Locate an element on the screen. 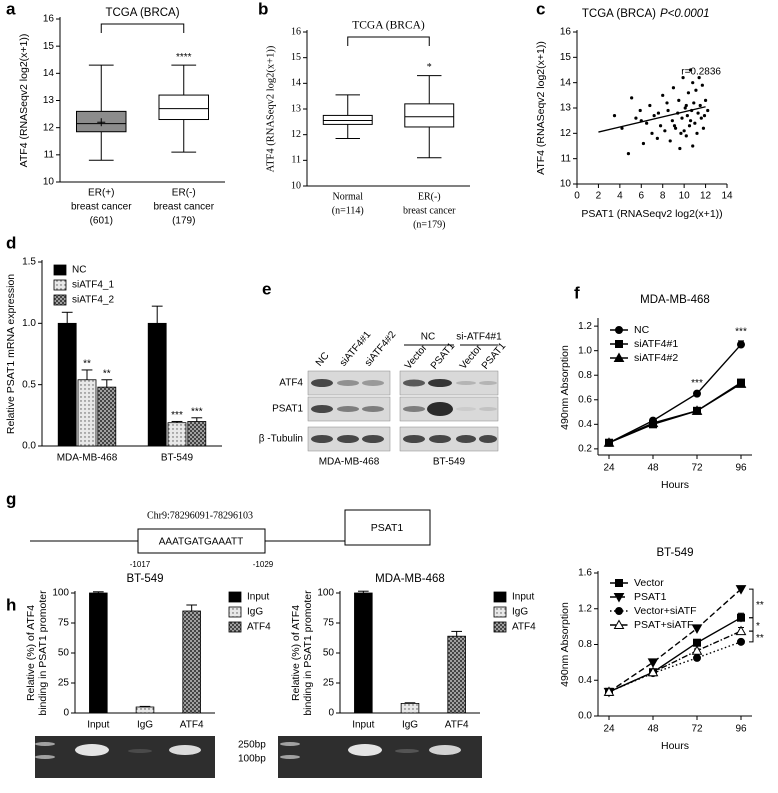 The width and height of the screenshot is (778, 793). y-tick-label: 16 is located at coordinates (49, 19).